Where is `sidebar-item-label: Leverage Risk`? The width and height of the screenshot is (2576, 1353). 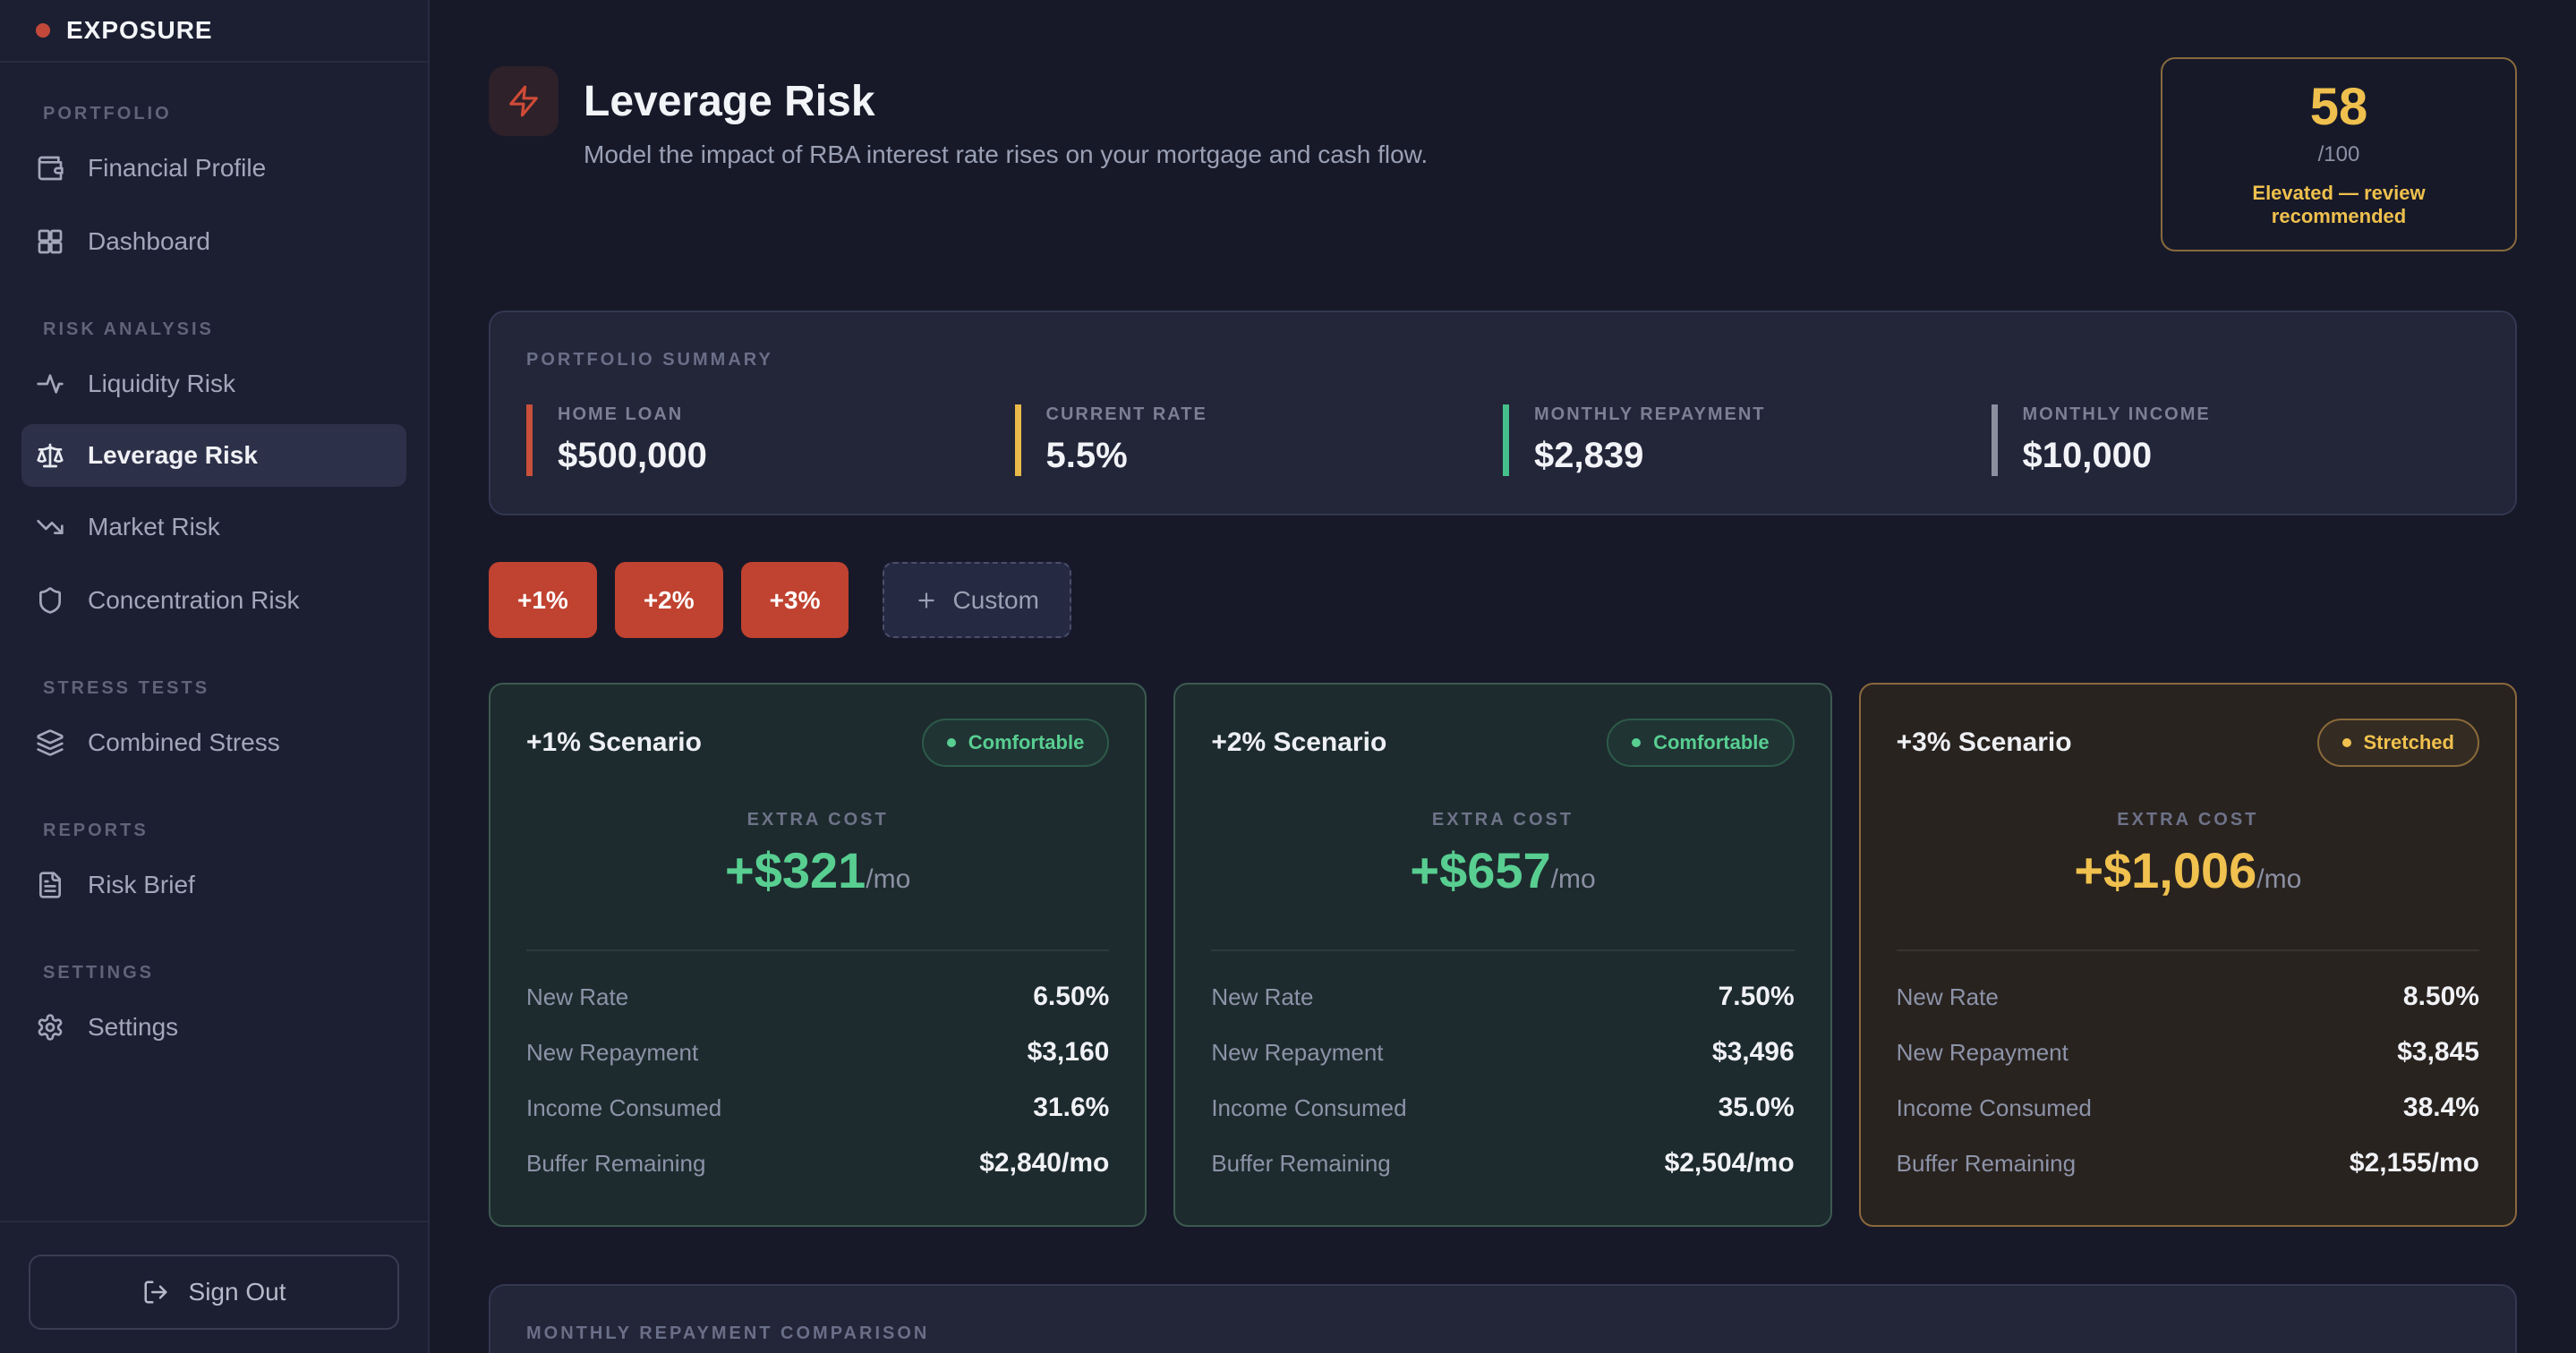 sidebar-item-label: Leverage Risk is located at coordinates (173, 455).